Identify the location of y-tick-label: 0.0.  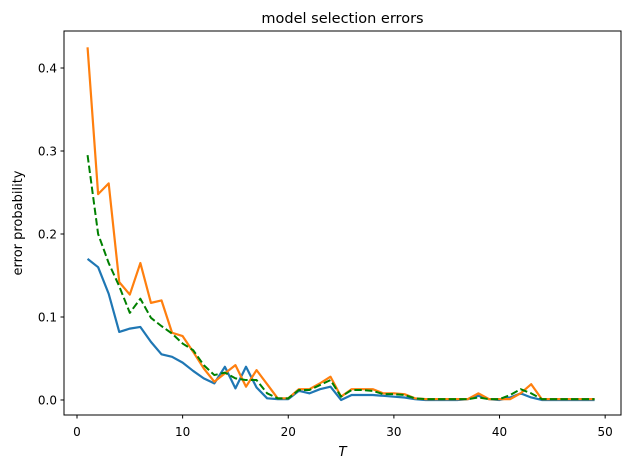
(47, 400).